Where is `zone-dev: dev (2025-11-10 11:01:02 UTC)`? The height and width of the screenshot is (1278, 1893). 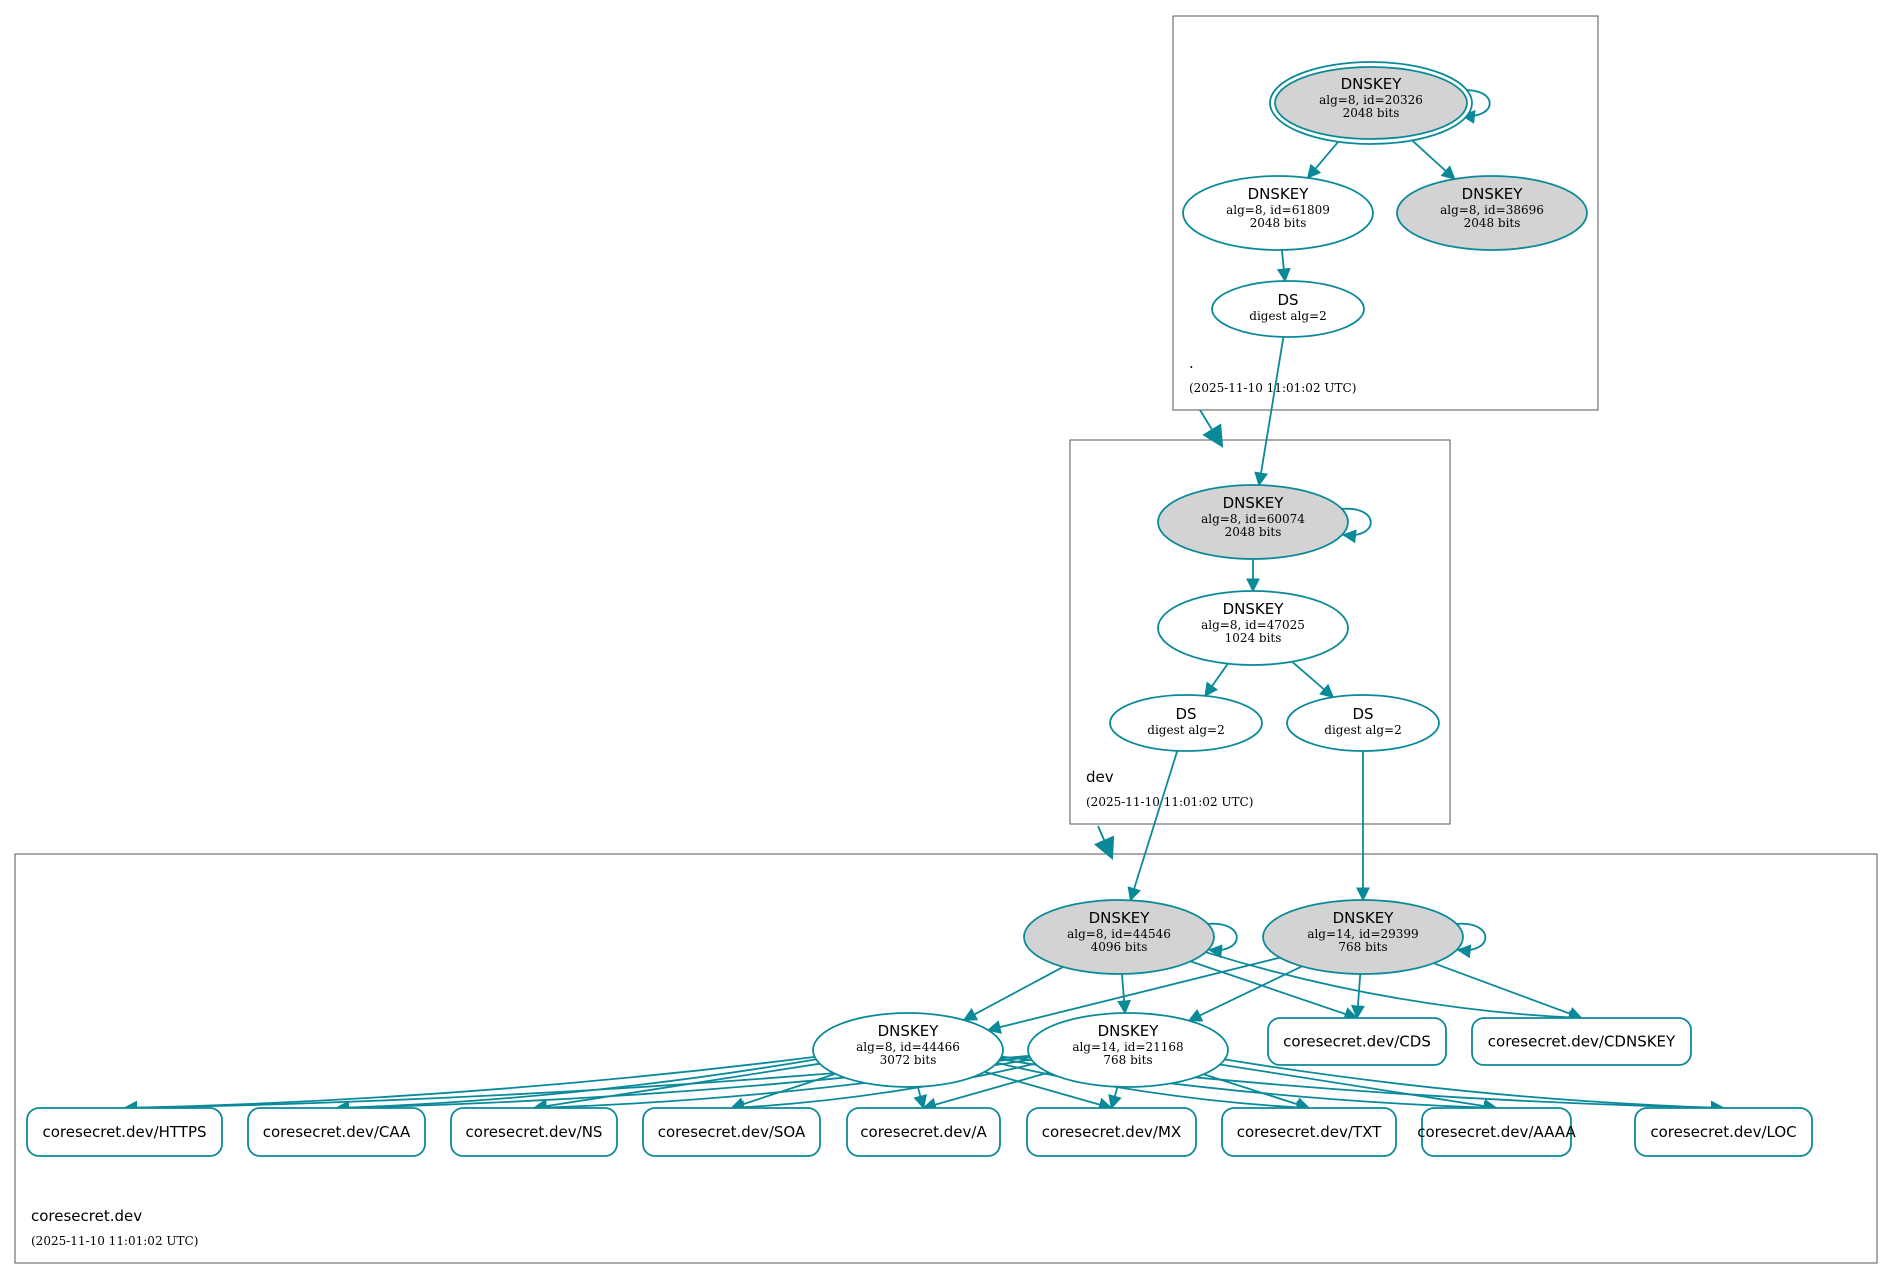 zone-dev: dev (2025-11-10 11:01:02 UTC) is located at coordinates (1260, 632).